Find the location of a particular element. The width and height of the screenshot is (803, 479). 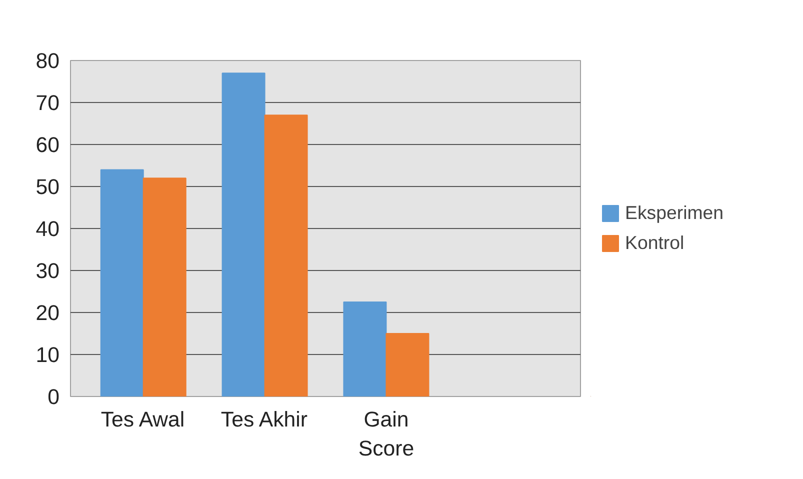

legend-label: Kontrol is located at coordinates (654, 243).